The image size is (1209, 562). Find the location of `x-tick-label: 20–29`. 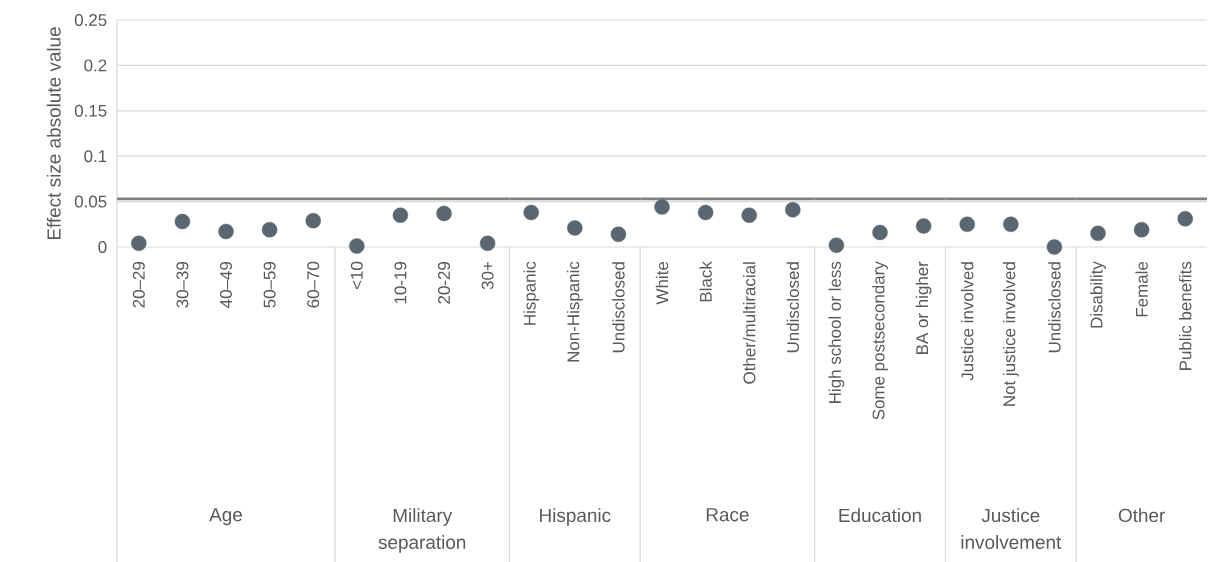

x-tick-label: 20–29 is located at coordinates (138, 284).